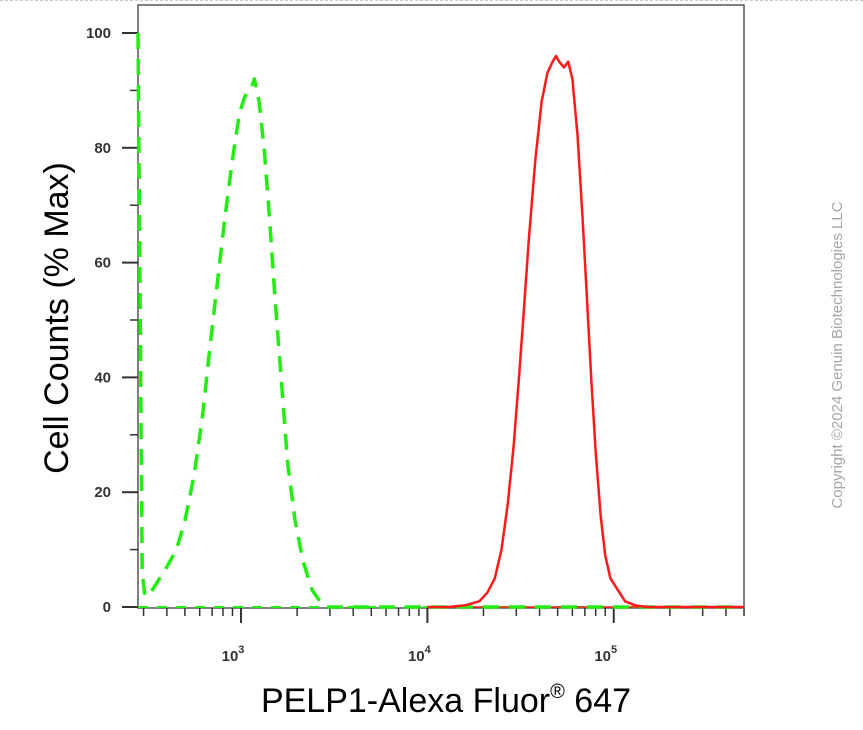 The width and height of the screenshot is (863, 730). What do you see at coordinates (428, 650) in the screenshot?
I see `x-tick-exponent: 4` at bounding box center [428, 650].